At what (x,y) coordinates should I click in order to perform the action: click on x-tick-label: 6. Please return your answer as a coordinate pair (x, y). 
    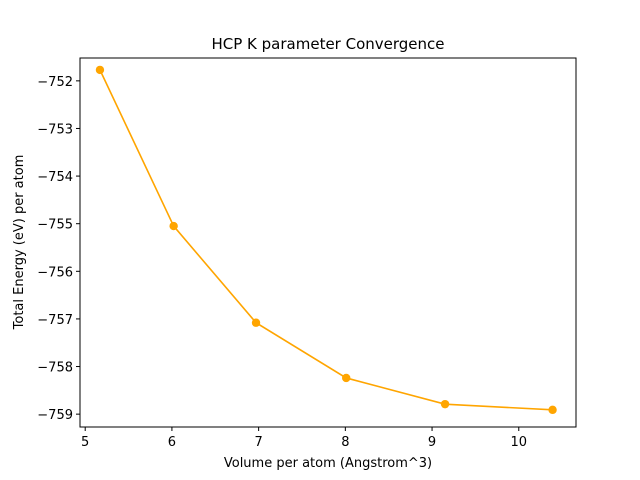
    Looking at the image, I should click on (172, 442).